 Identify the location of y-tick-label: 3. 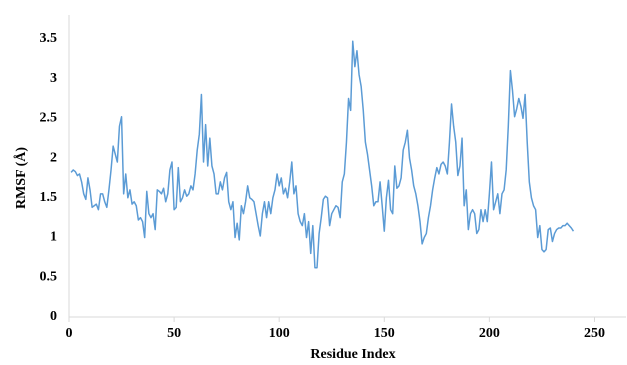
(53, 78).